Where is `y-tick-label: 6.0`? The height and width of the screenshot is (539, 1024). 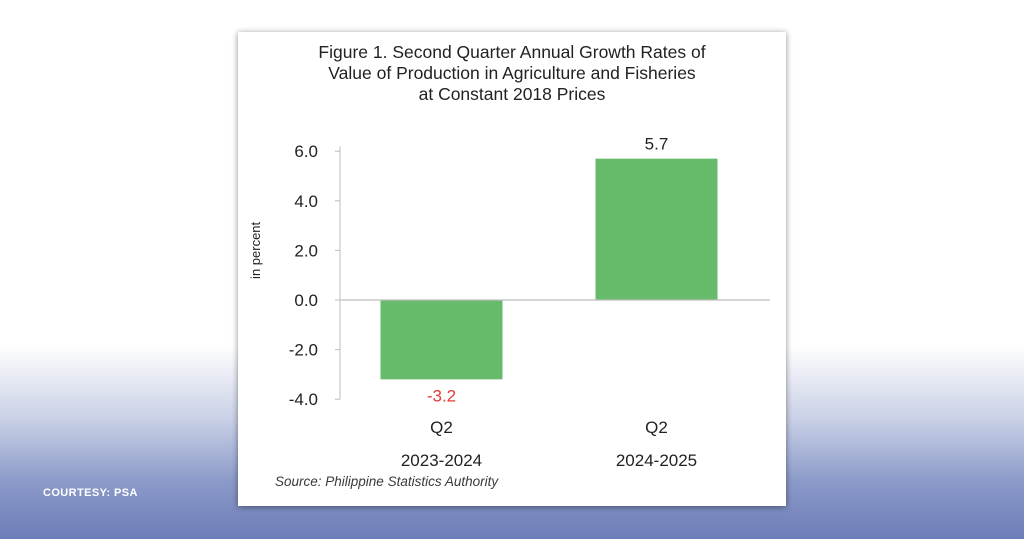 y-tick-label: 6.0 is located at coordinates (306, 151).